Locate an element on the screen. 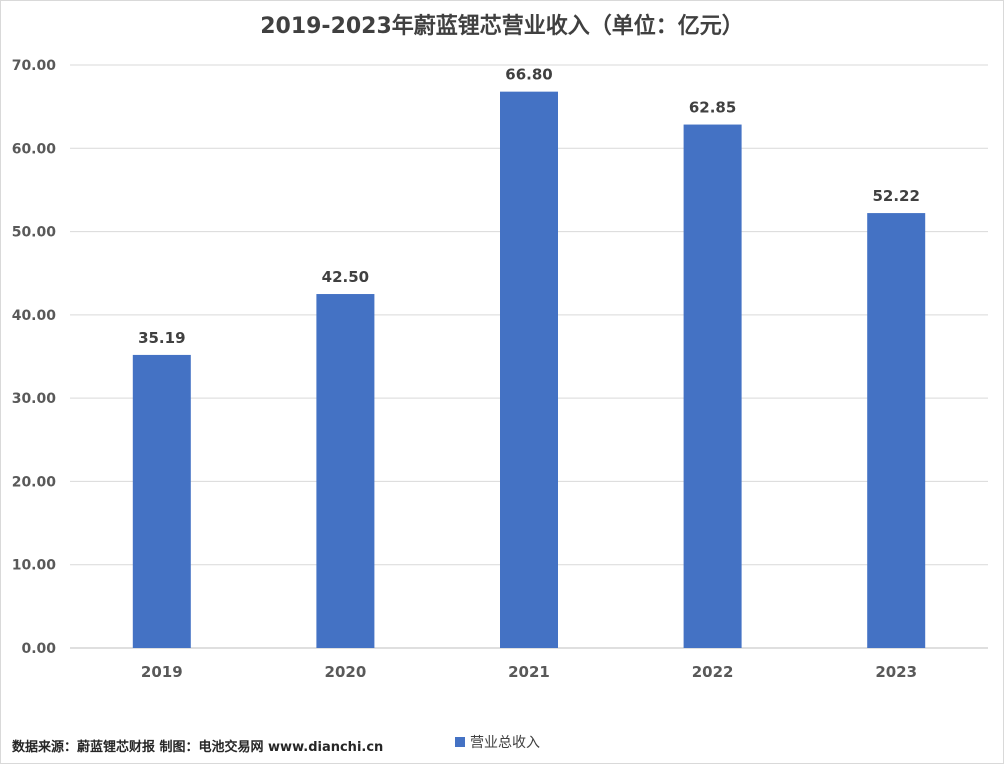 This screenshot has width=1004, height=764. data-label: 66.80 is located at coordinates (528, 75).